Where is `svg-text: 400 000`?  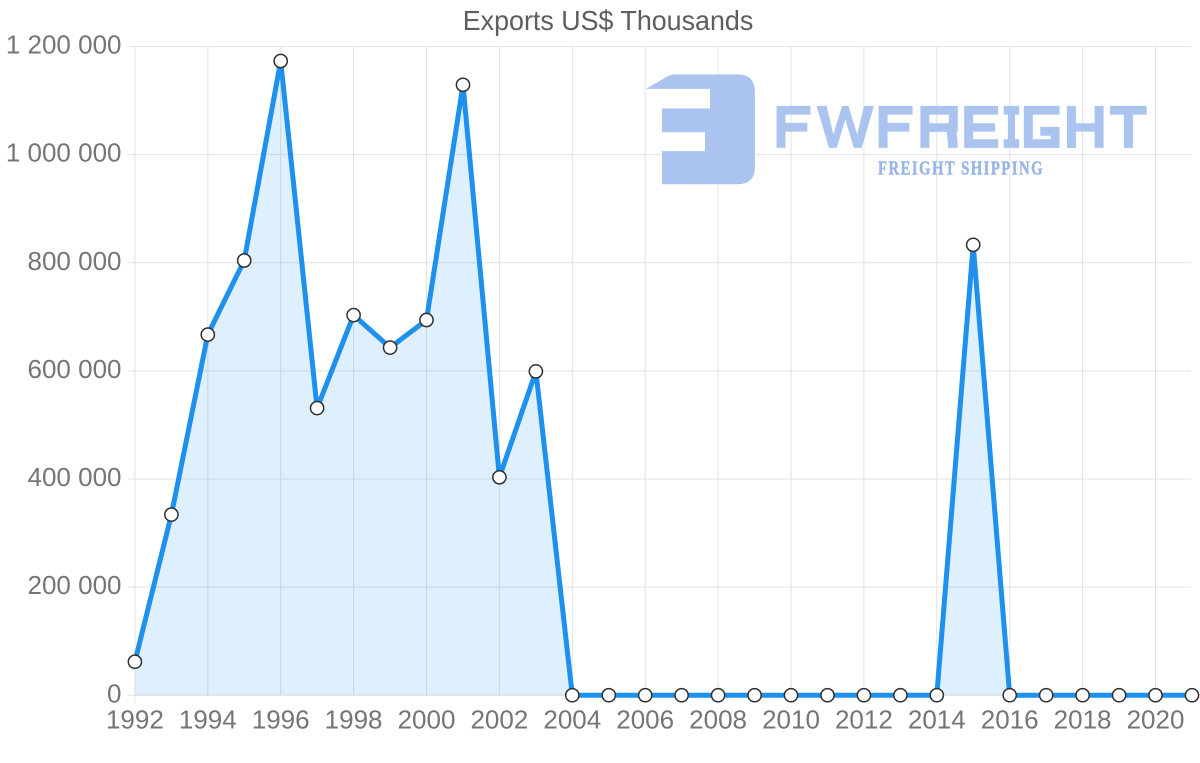
svg-text: 400 000 is located at coordinates (75, 477).